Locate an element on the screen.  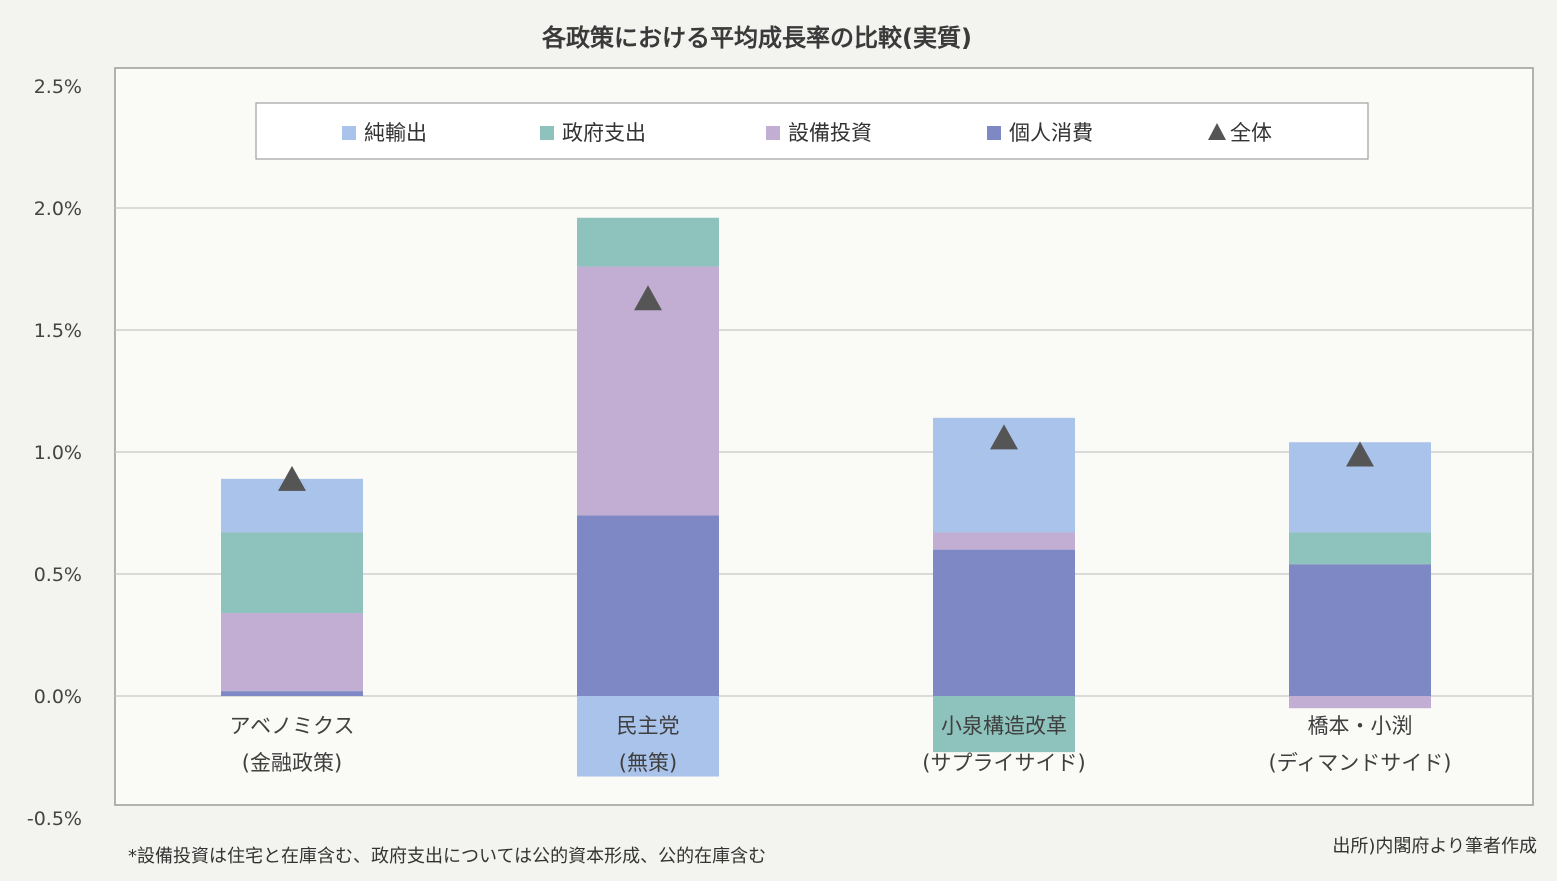
legend-label: 設備投資 is located at coordinates (830, 133).